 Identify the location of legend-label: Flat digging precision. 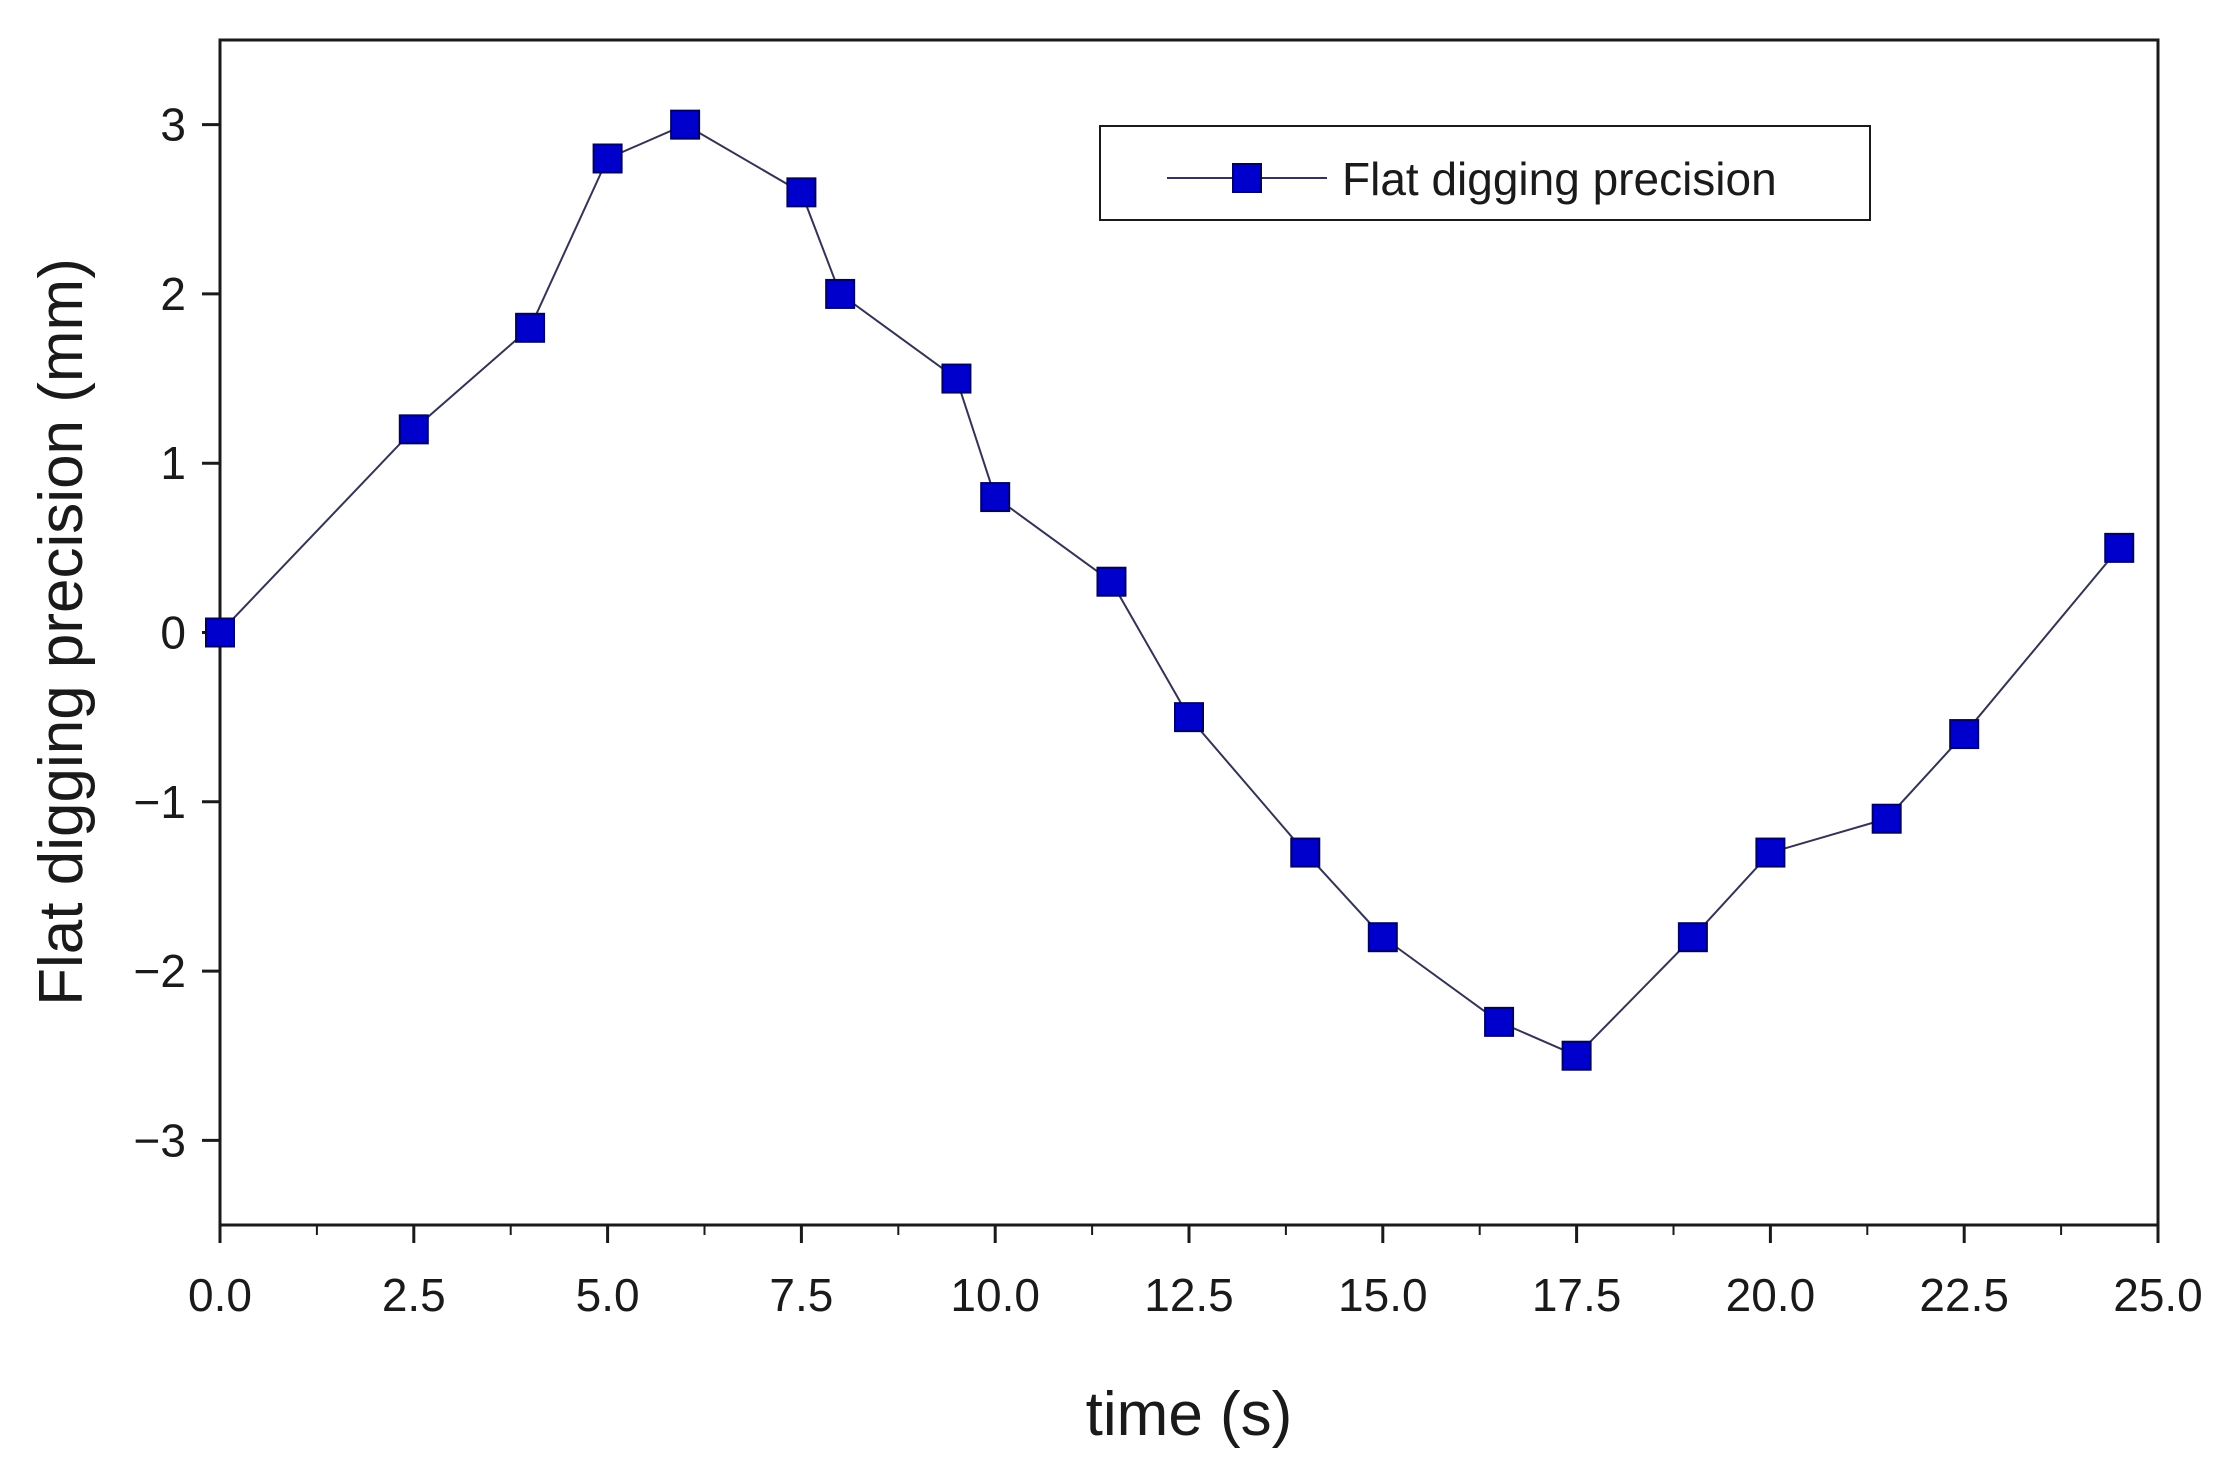
(1559, 179).